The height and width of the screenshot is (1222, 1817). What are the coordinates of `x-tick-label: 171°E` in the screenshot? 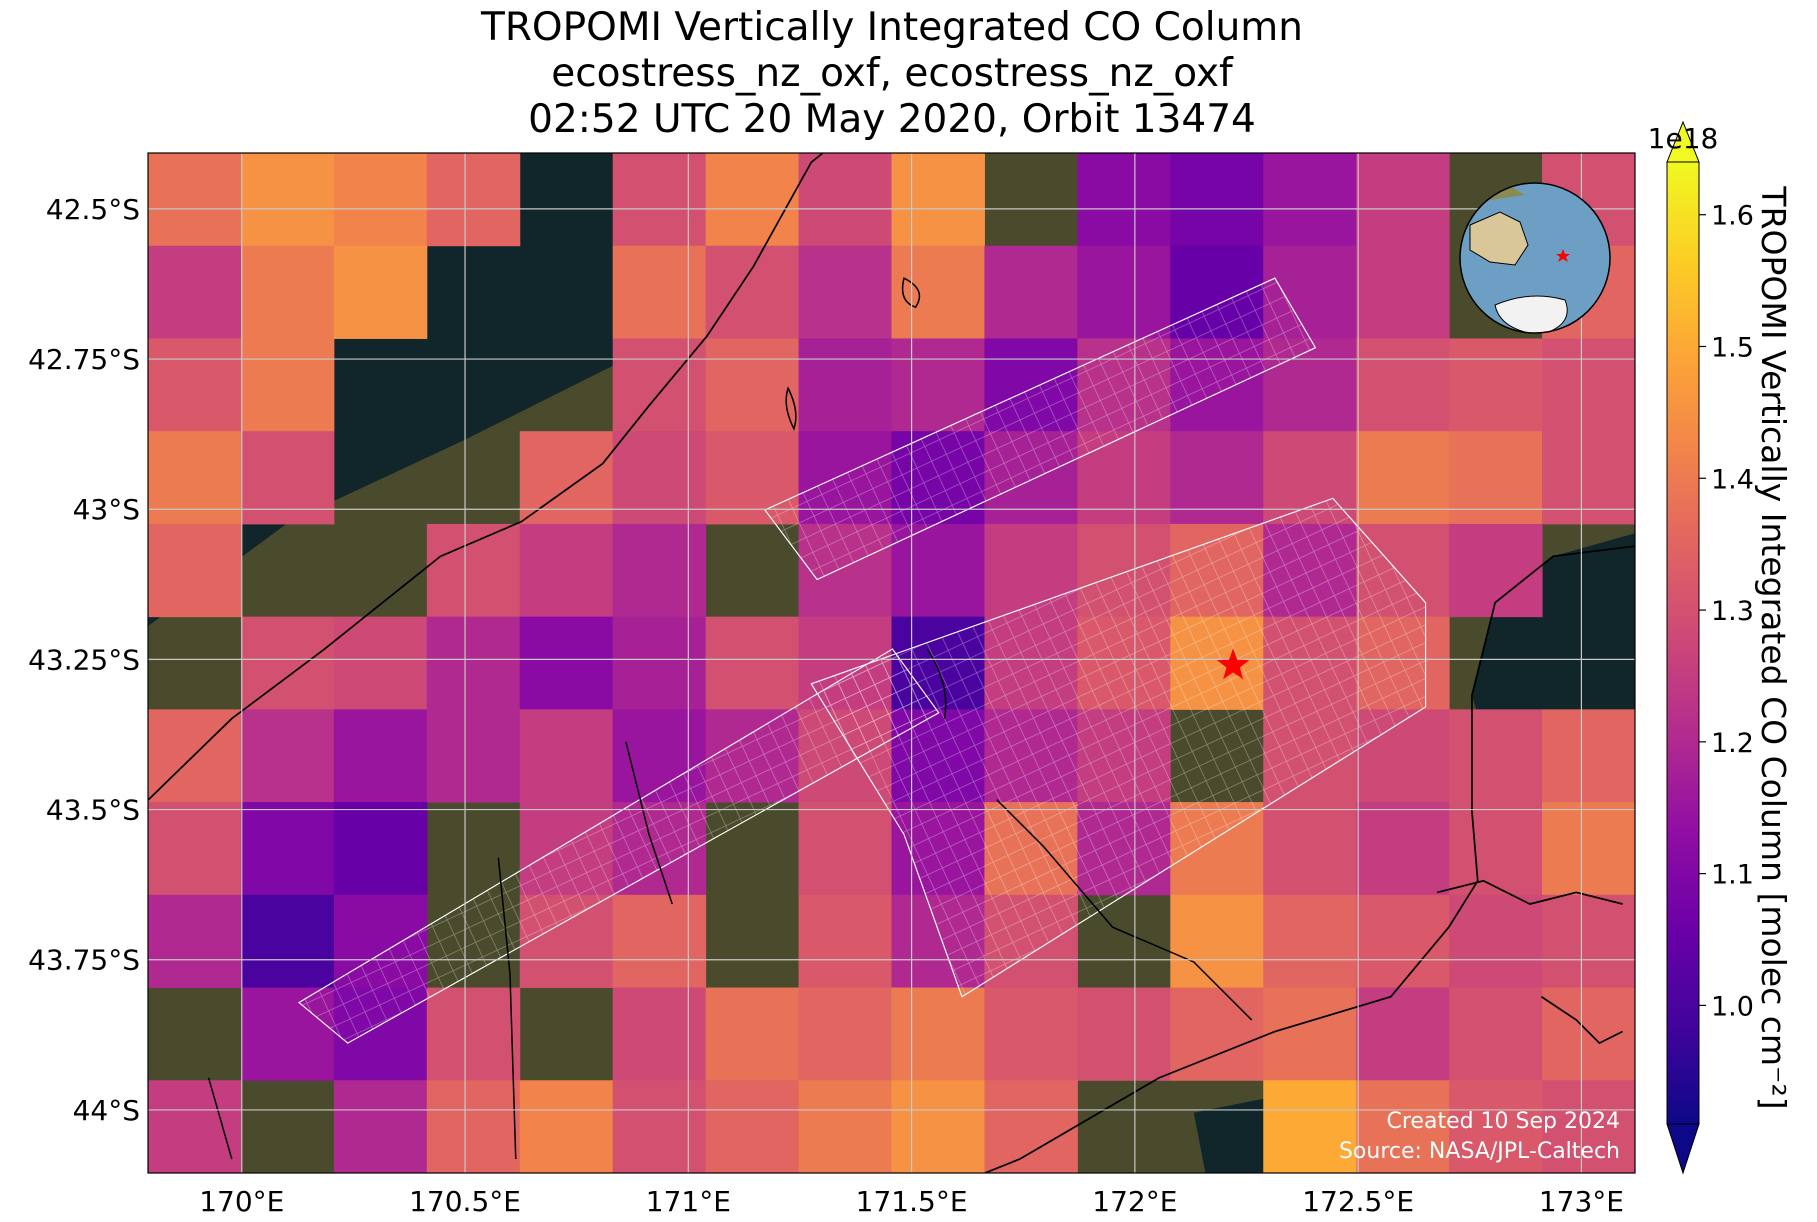 It's located at (688, 1201).